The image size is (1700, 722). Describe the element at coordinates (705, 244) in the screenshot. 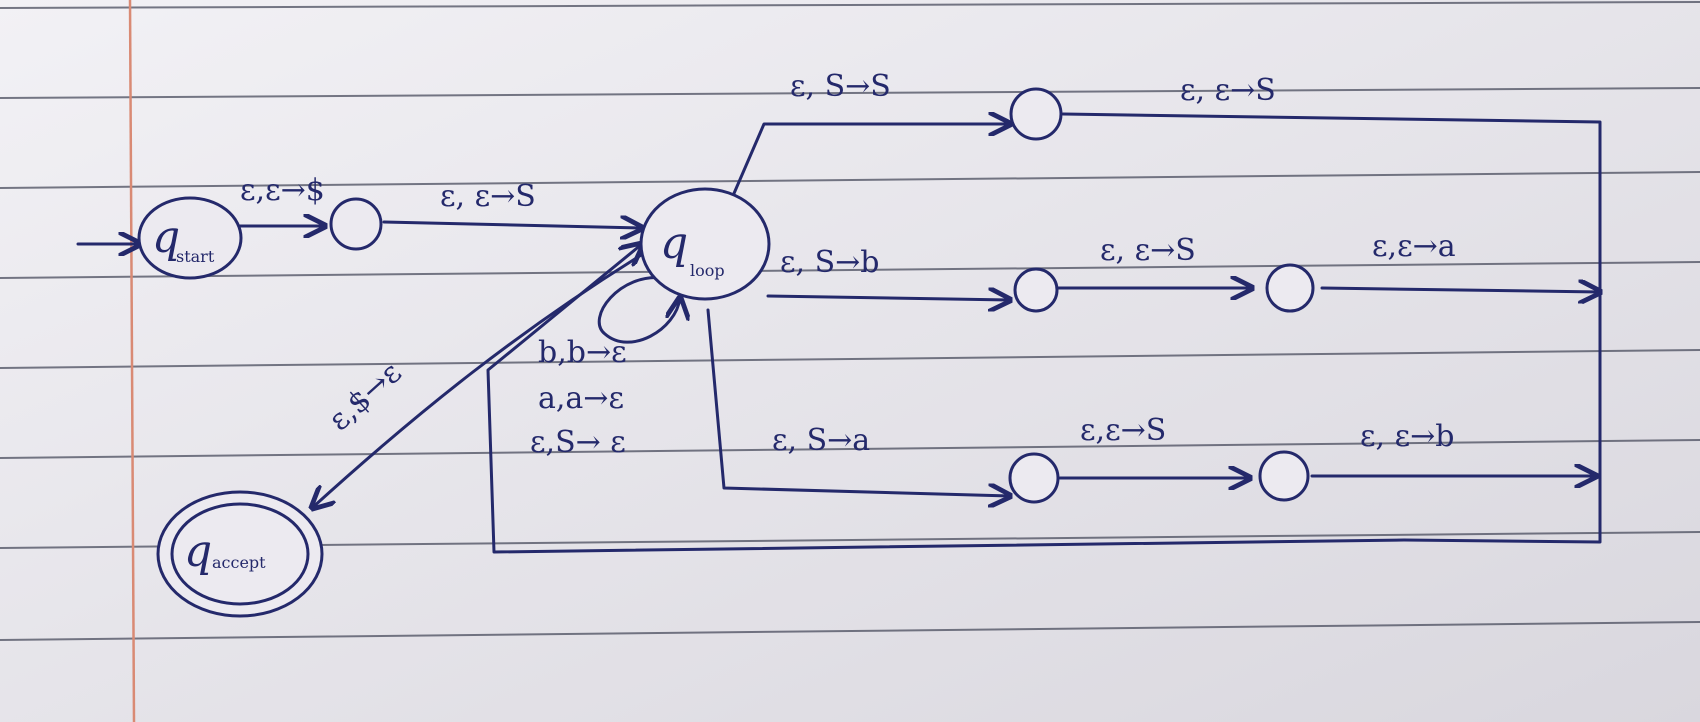

I see `state-loop` at that location.